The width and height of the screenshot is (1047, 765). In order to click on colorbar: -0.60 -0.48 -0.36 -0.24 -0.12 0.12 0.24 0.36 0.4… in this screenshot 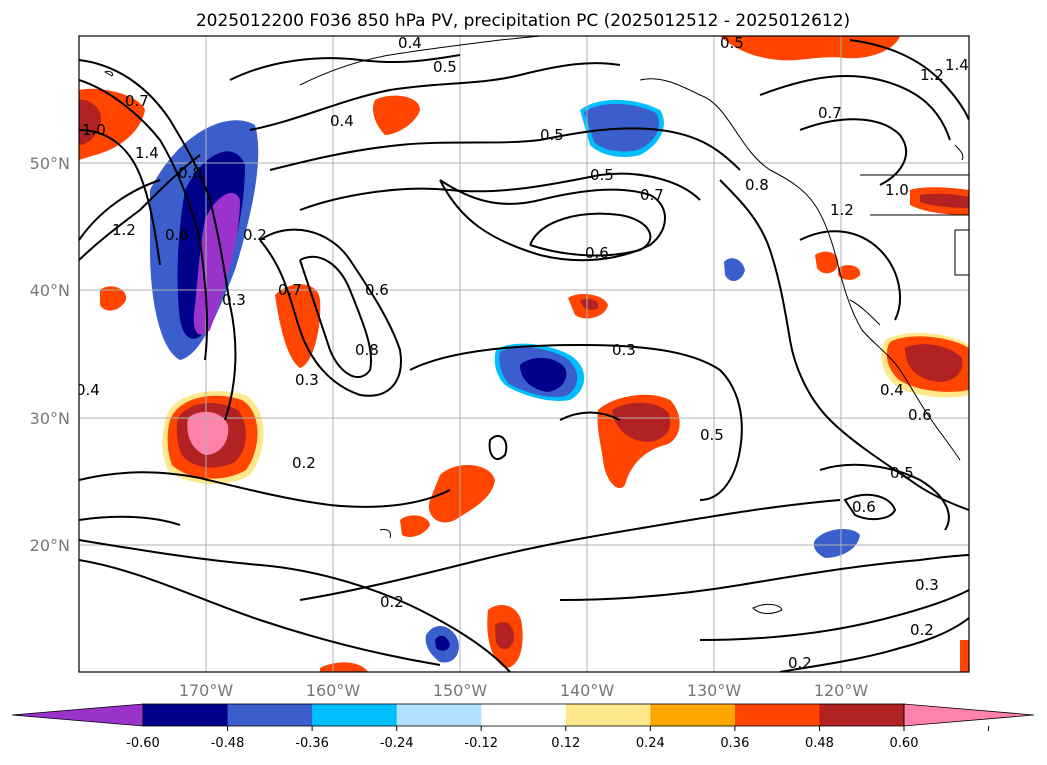, I will do `click(523, 727)`.